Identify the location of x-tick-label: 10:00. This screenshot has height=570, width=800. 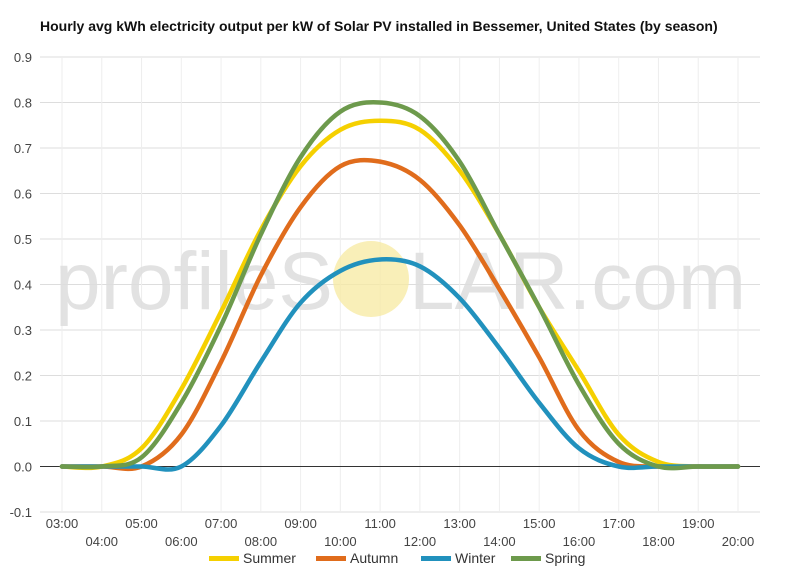
(340, 541).